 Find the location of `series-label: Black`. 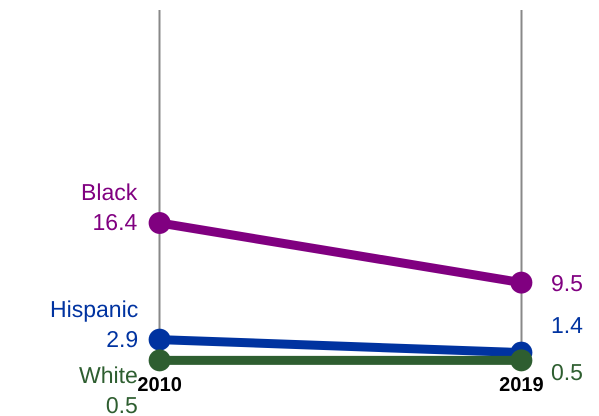

series-label: Black is located at coordinates (109, 192).